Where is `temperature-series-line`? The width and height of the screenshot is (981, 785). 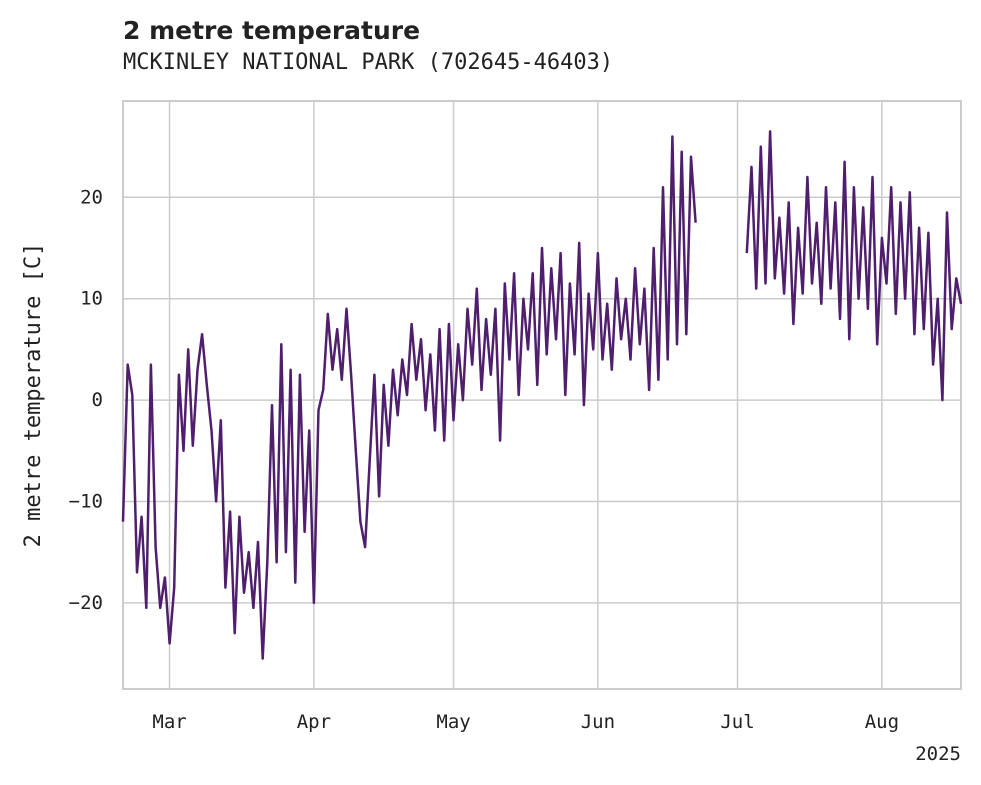
temperature-series-line is located at coordinates (854, 266).